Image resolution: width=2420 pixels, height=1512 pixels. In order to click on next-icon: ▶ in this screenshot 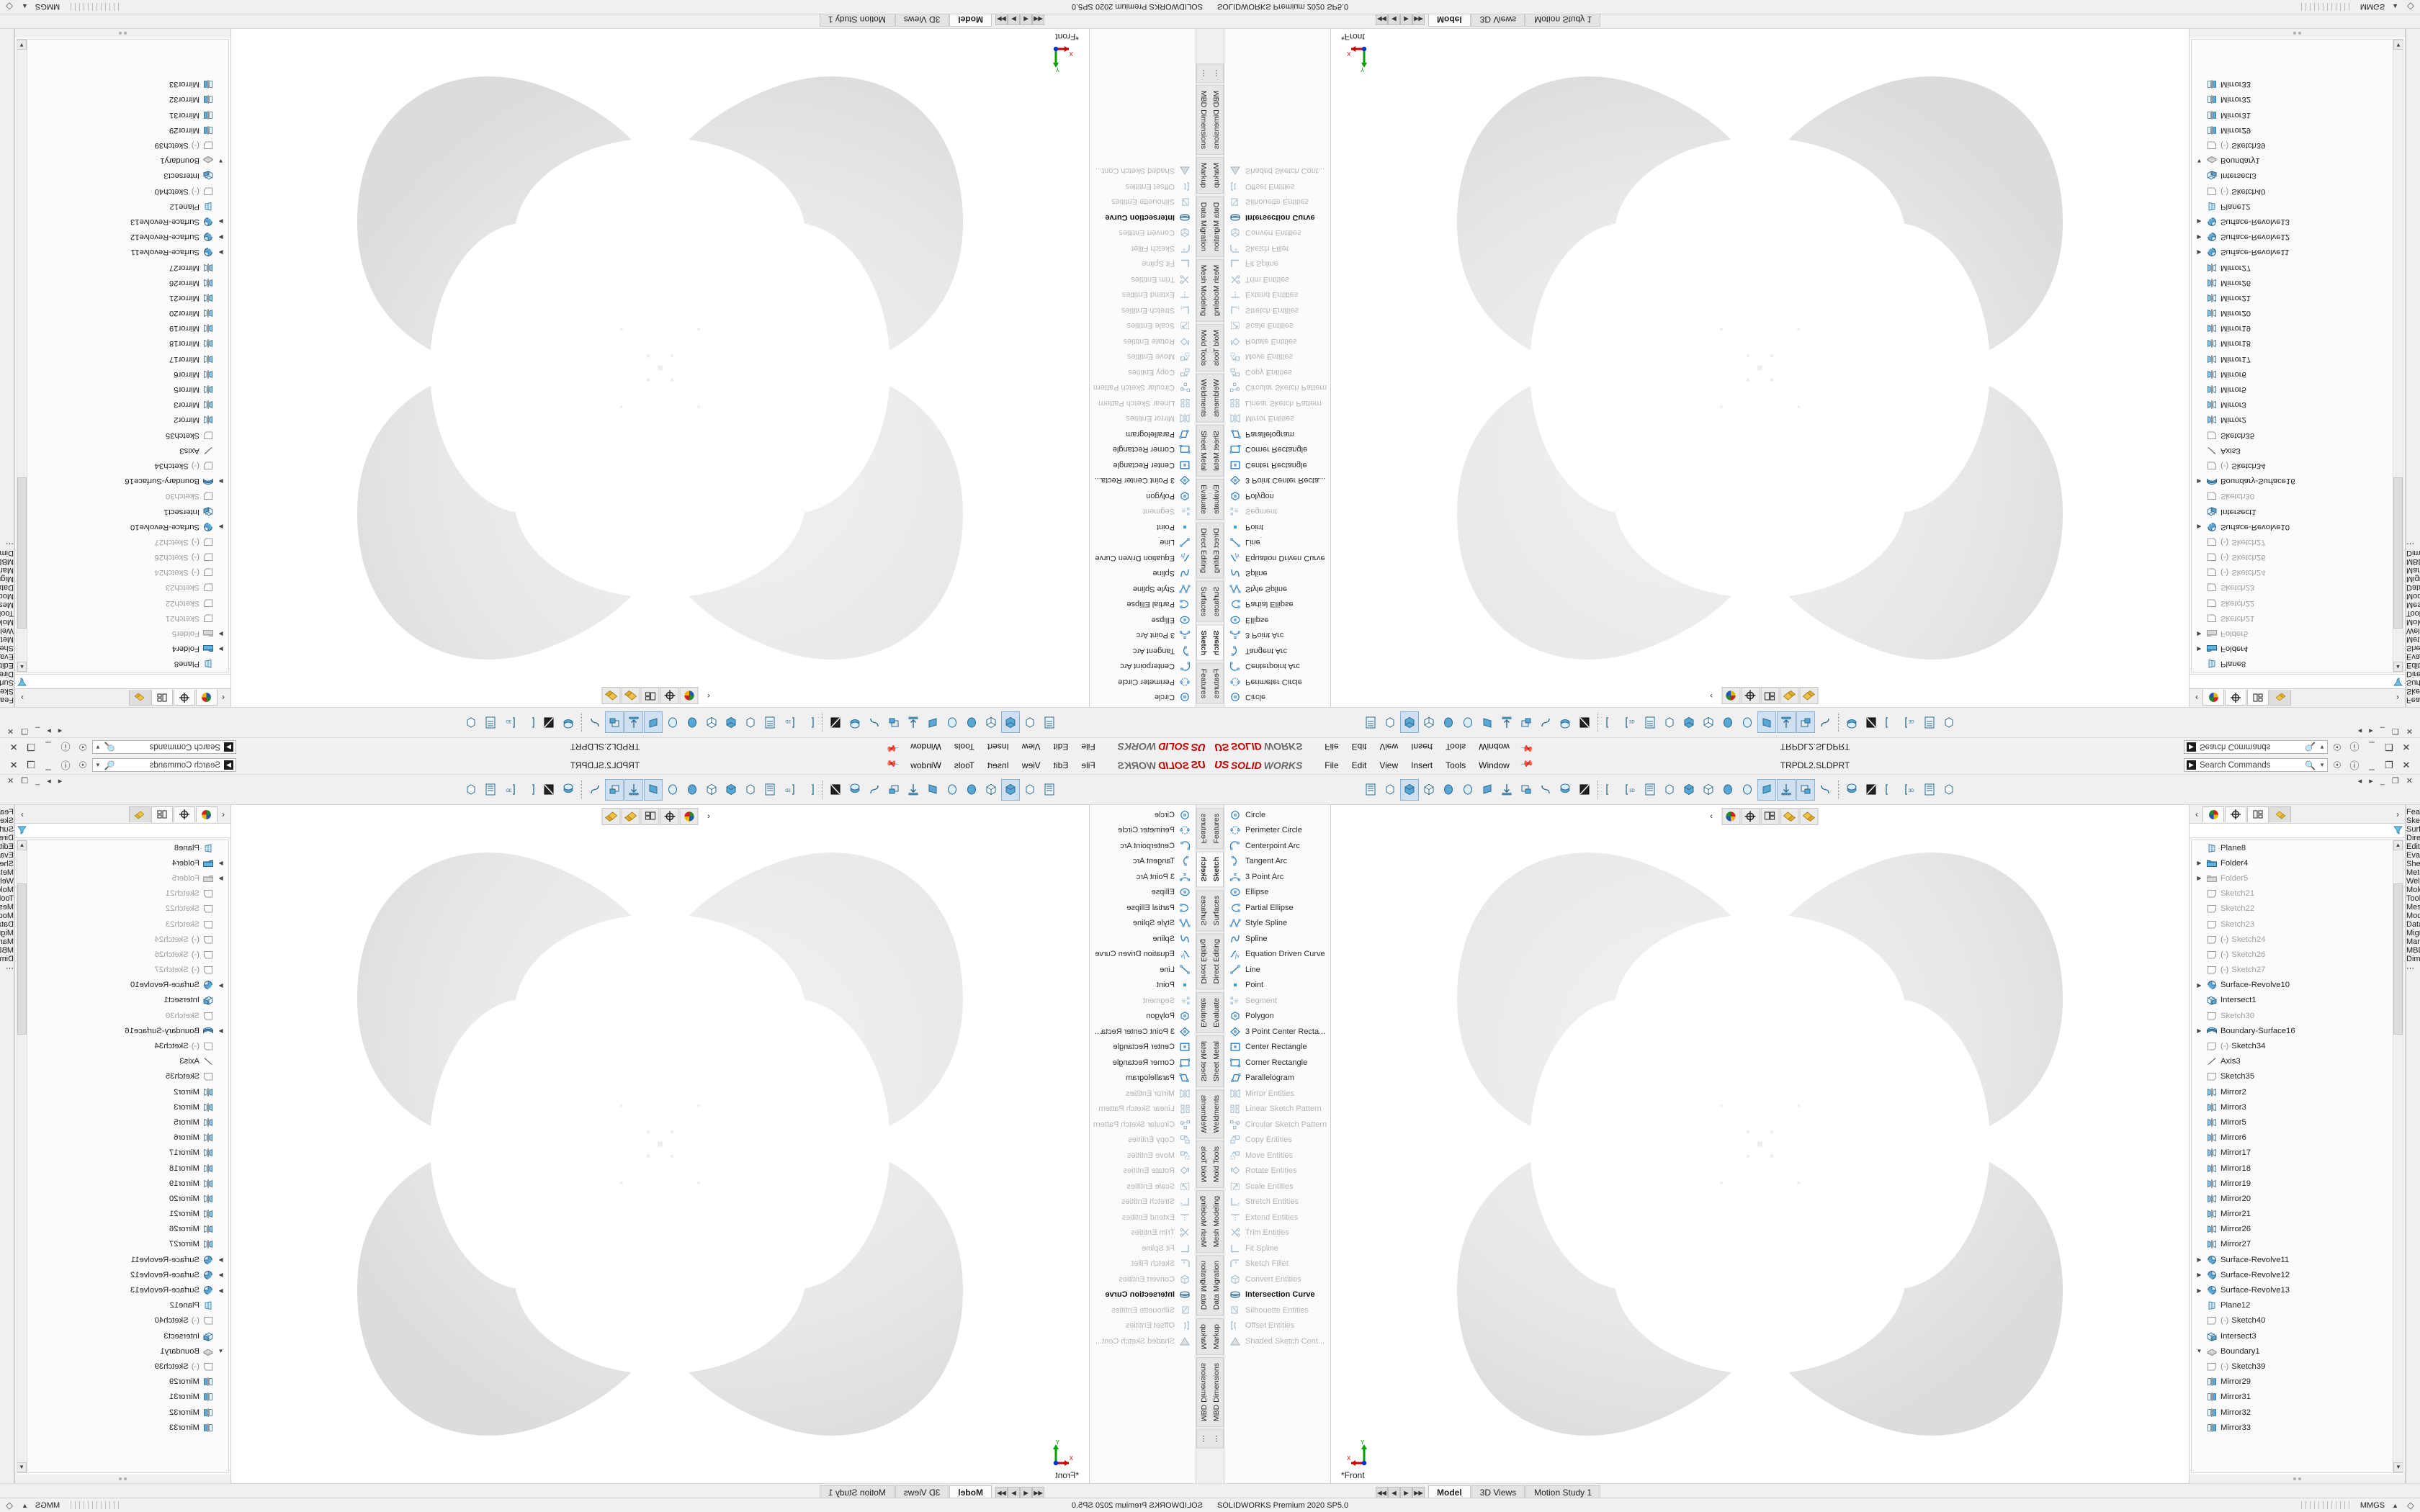, I will do `click(1406, 19)`.